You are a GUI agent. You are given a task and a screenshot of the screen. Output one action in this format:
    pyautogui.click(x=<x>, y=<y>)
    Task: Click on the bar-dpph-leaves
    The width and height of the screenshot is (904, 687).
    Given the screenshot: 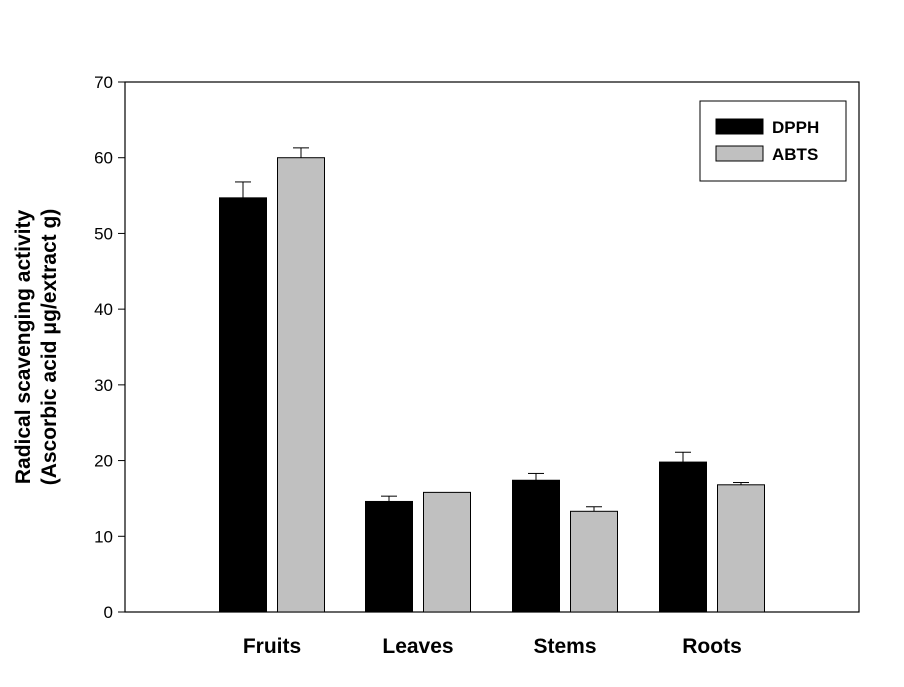 What is the action you would take?
    pyautogui.click(x=389, y=556)
    